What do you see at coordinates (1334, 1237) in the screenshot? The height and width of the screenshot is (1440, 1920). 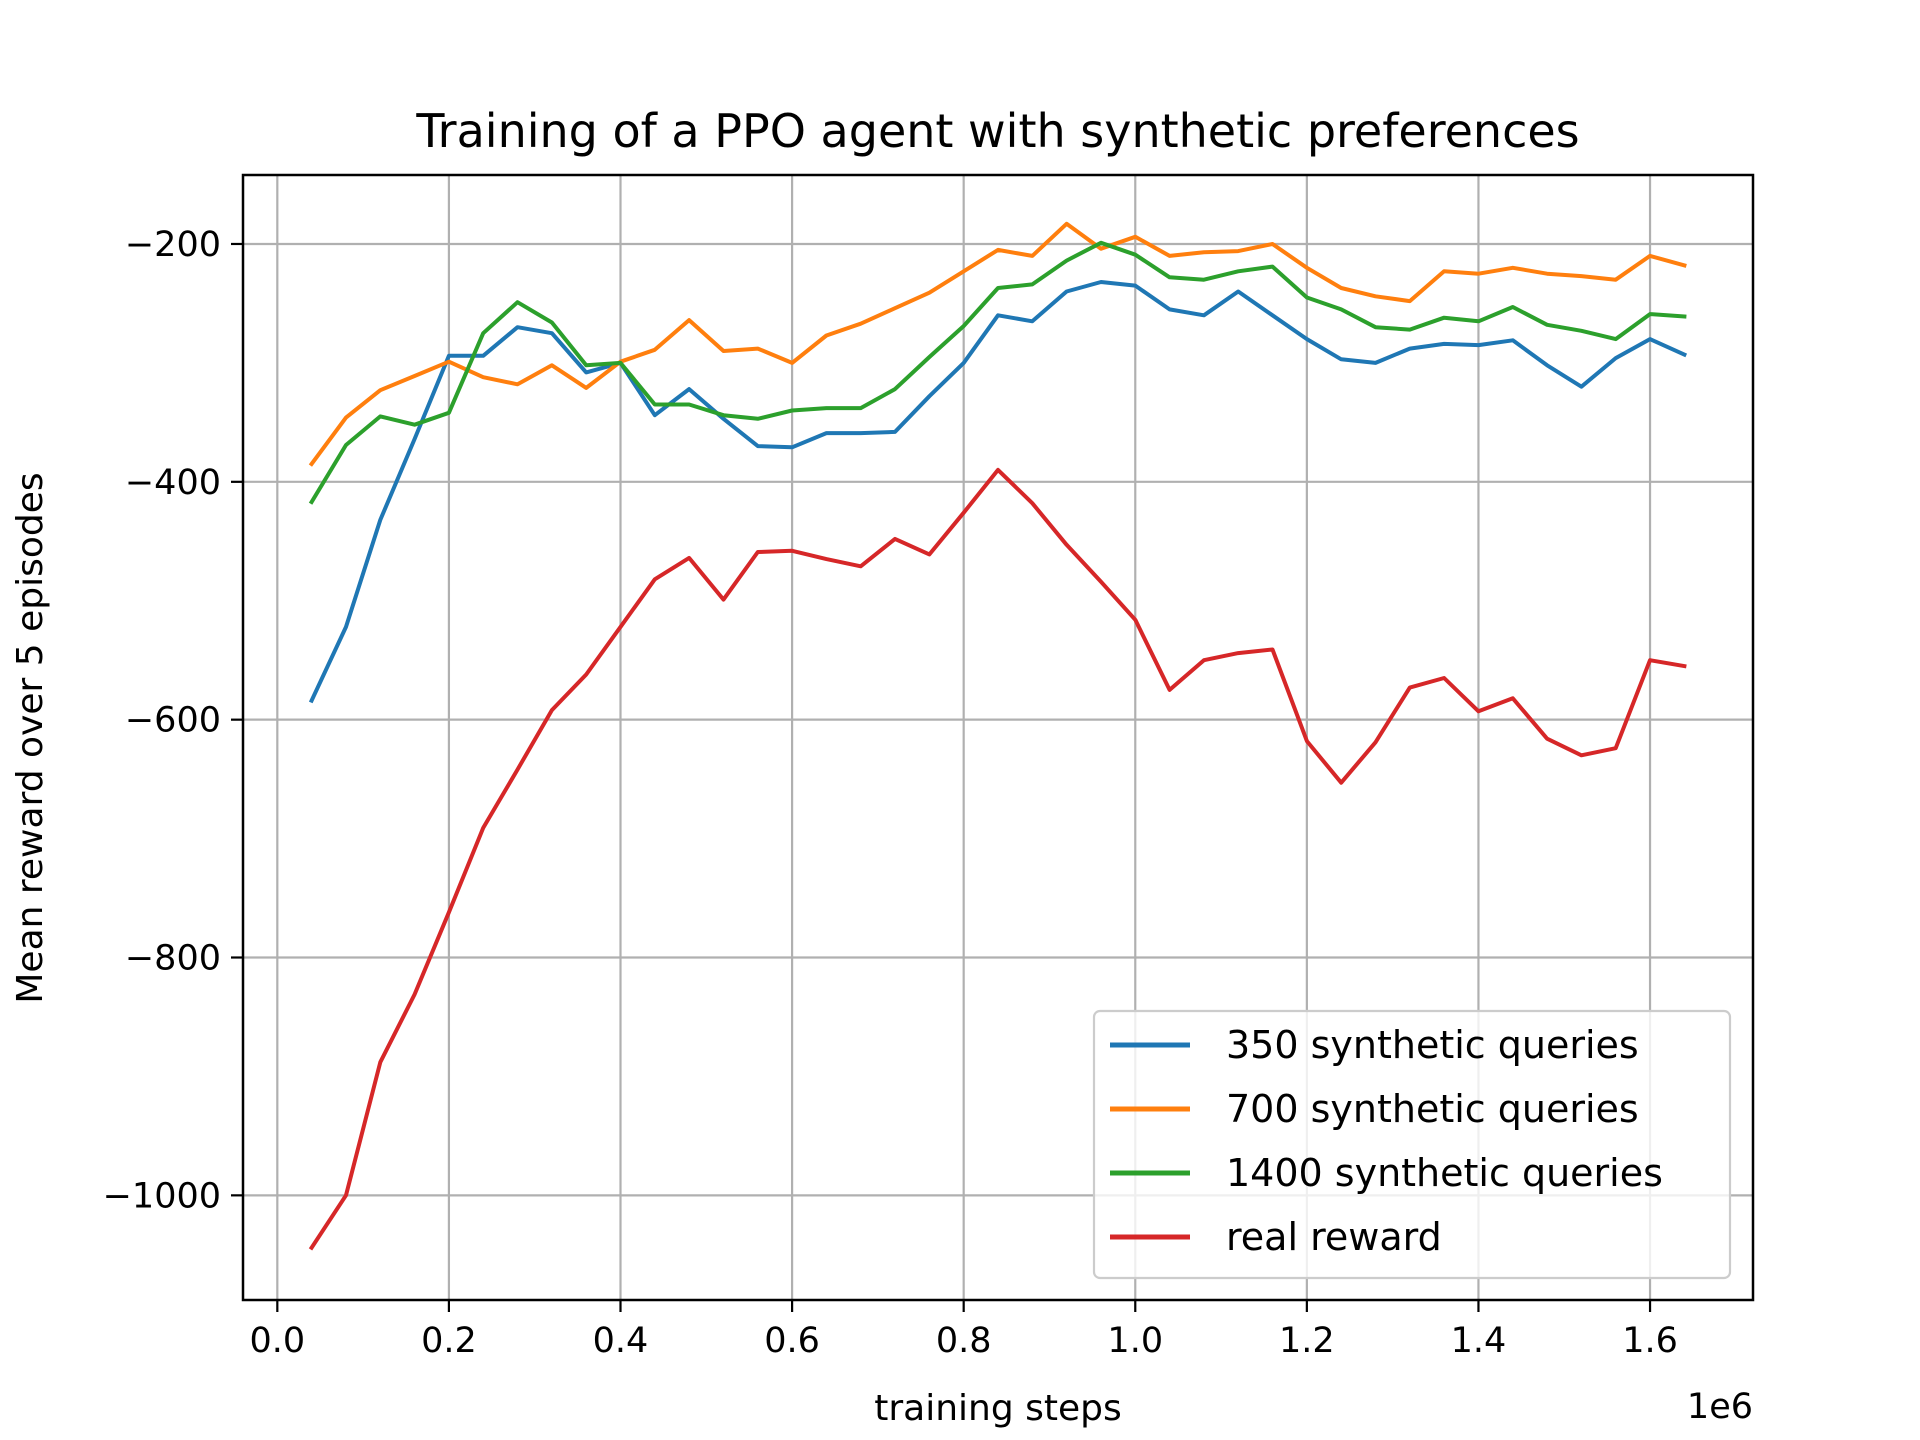 I see `legend-label: real reward` at bounding box center [1334, 1237].